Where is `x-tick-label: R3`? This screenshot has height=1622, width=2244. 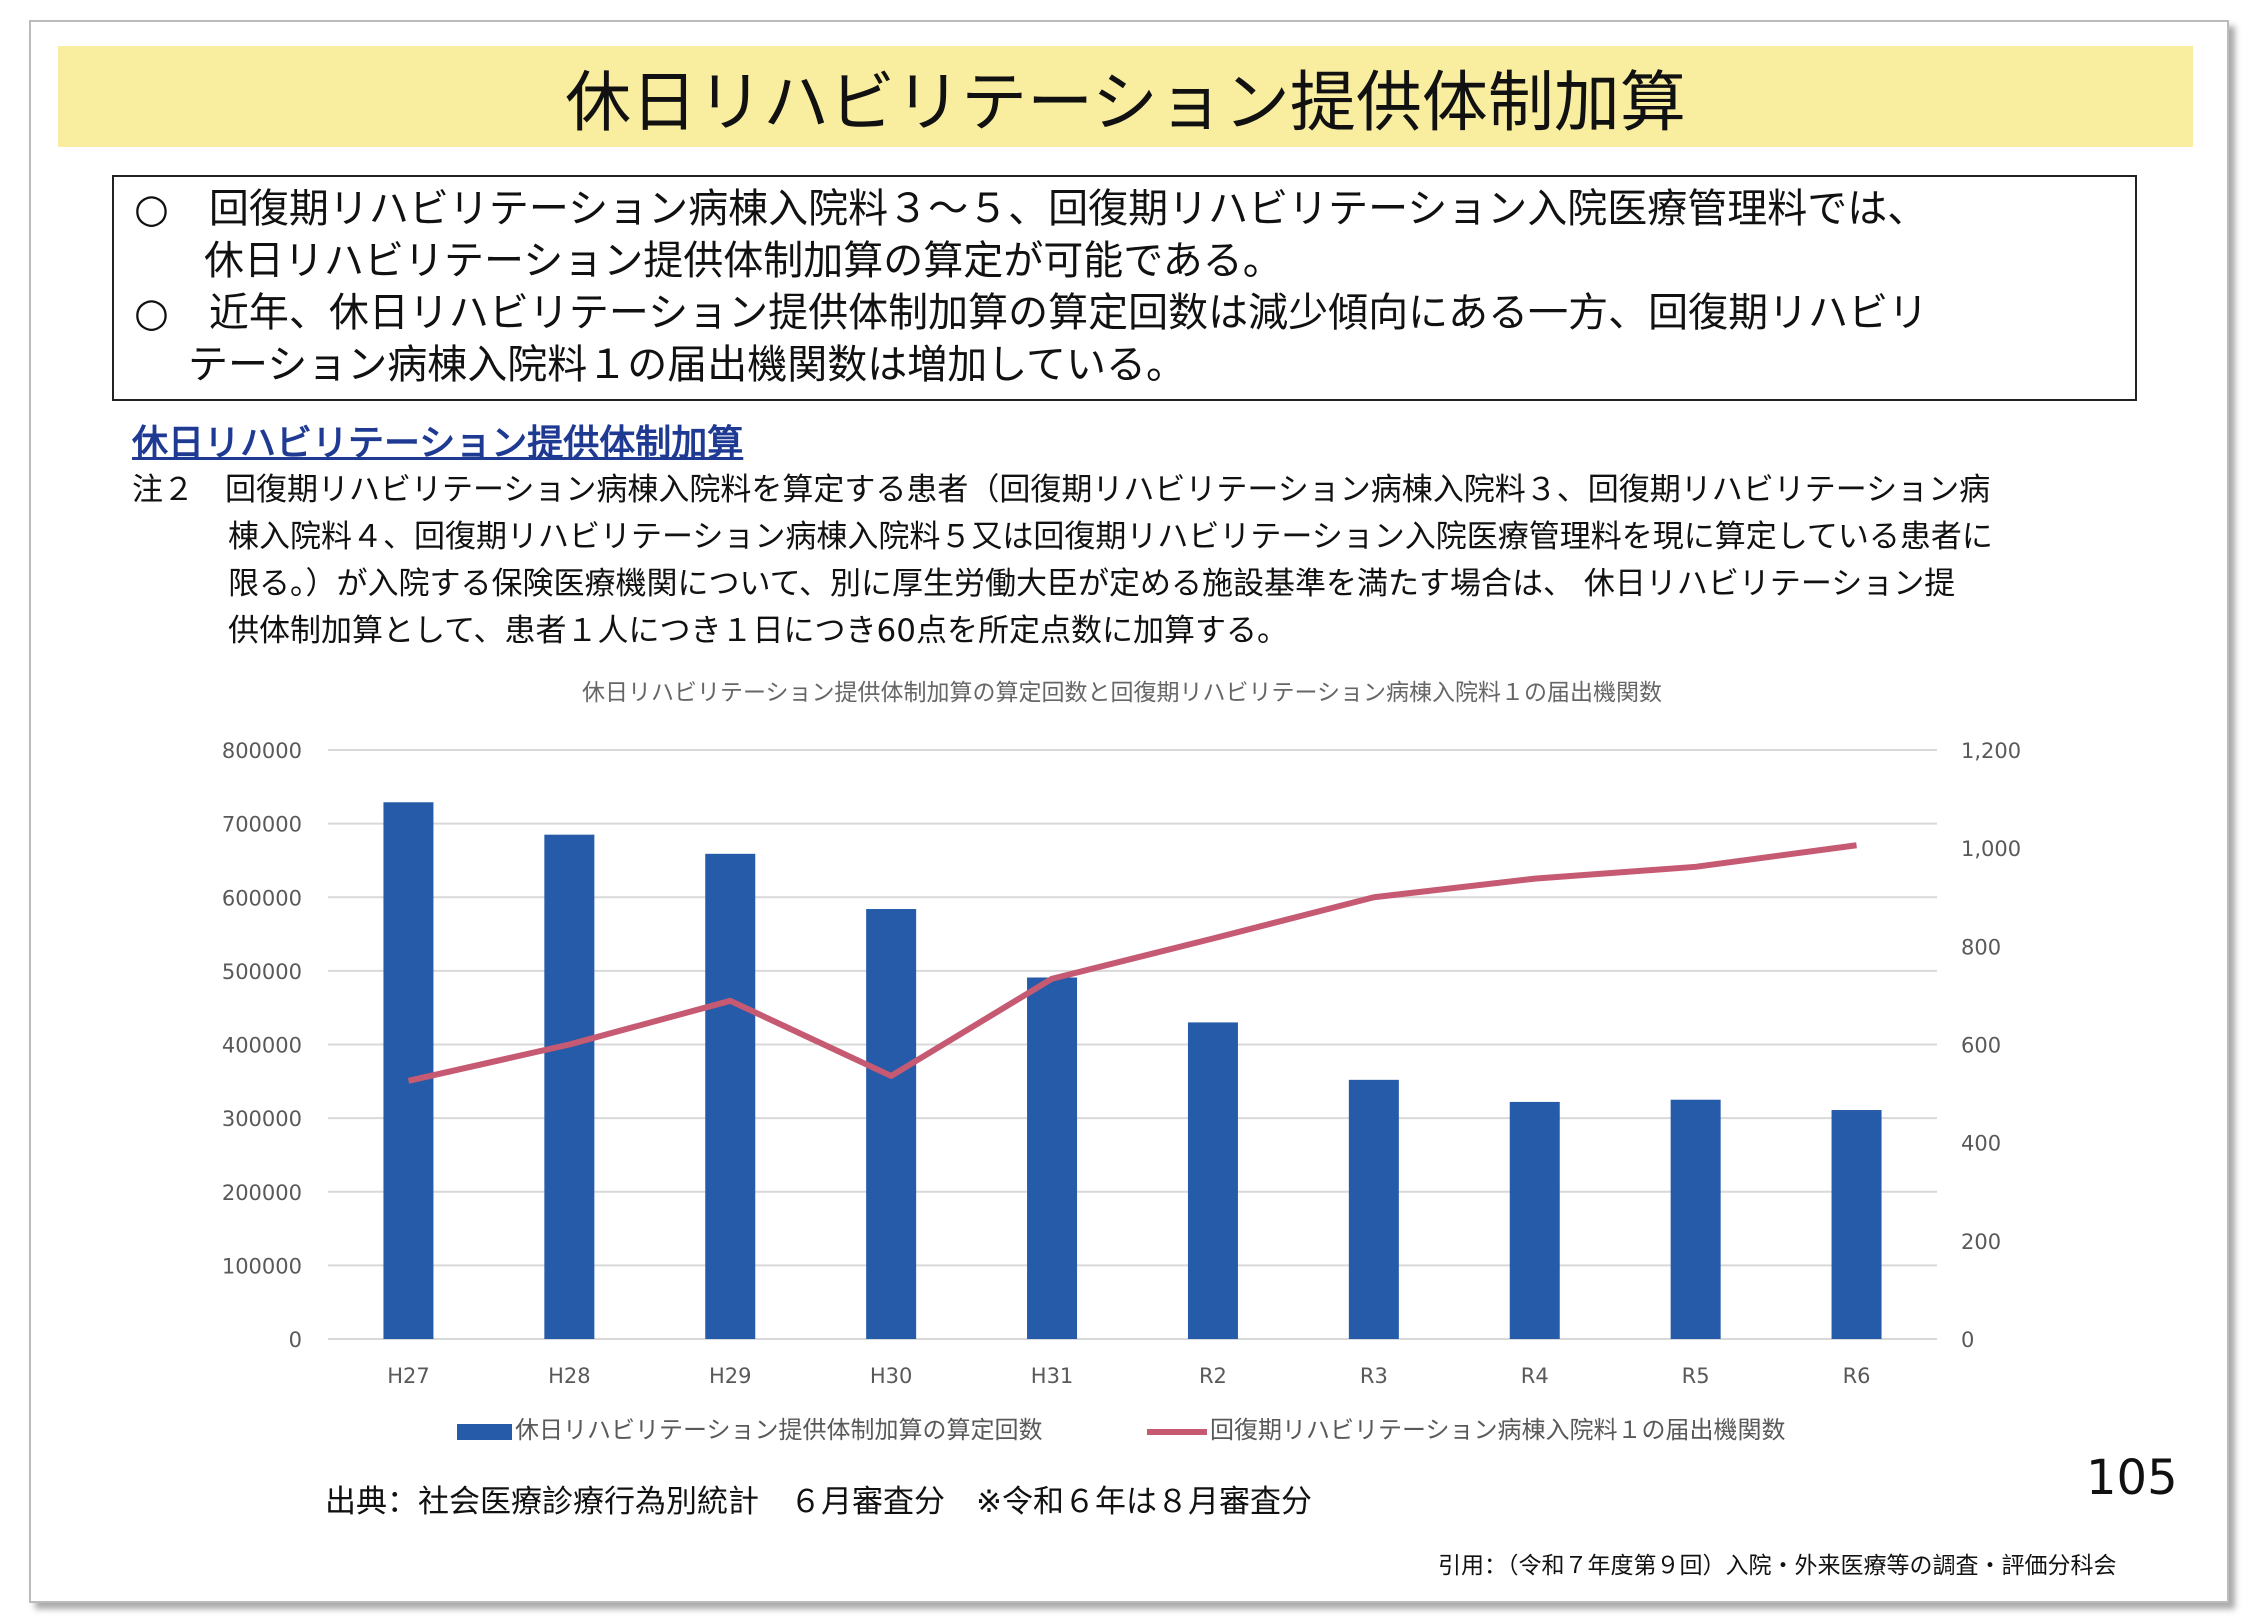 x-tick-label: R3 is located at coordinates (1374, 1376).